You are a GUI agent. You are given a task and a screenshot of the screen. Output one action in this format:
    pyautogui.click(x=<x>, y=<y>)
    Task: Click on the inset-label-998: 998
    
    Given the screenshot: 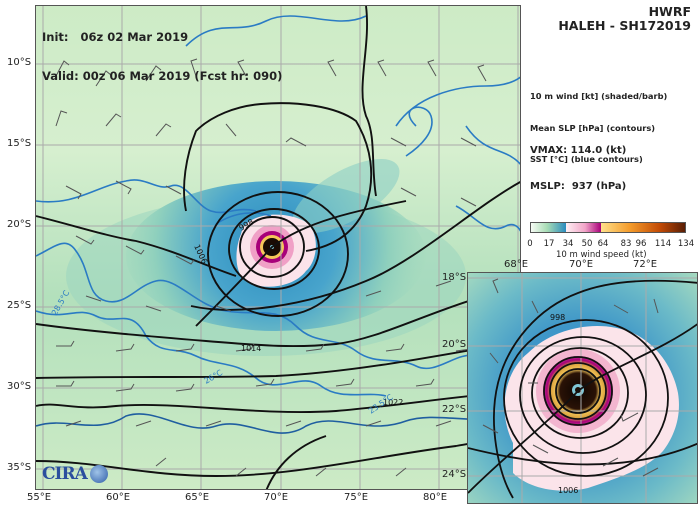 What is the action you would take?
    pyautogui.click(x=557, y=317)
    